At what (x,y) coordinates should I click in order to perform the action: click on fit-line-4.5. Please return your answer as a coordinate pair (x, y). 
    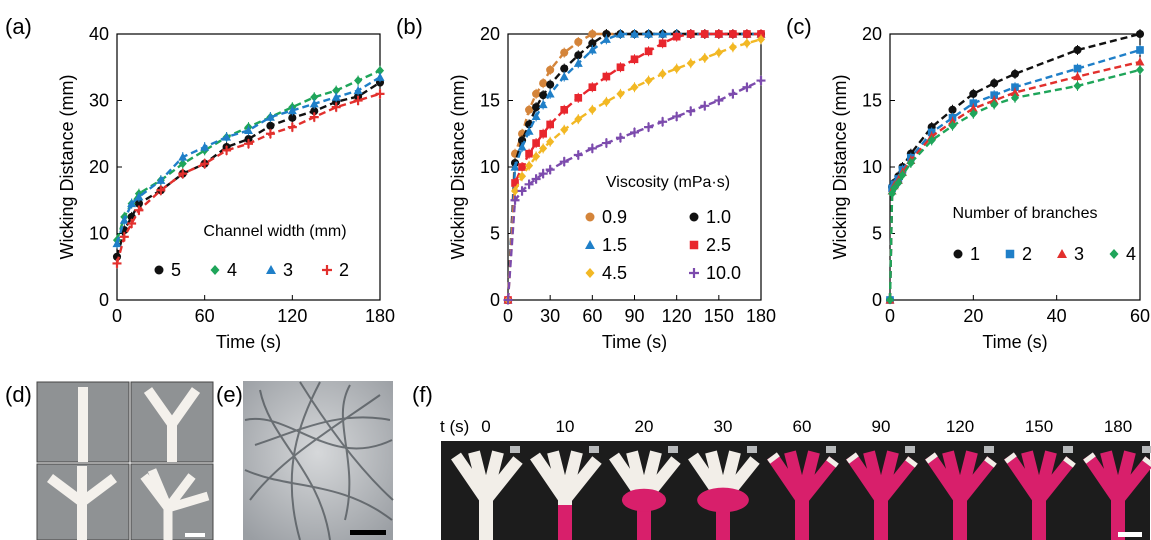
    Looking at the image, I should click on (634, 169).